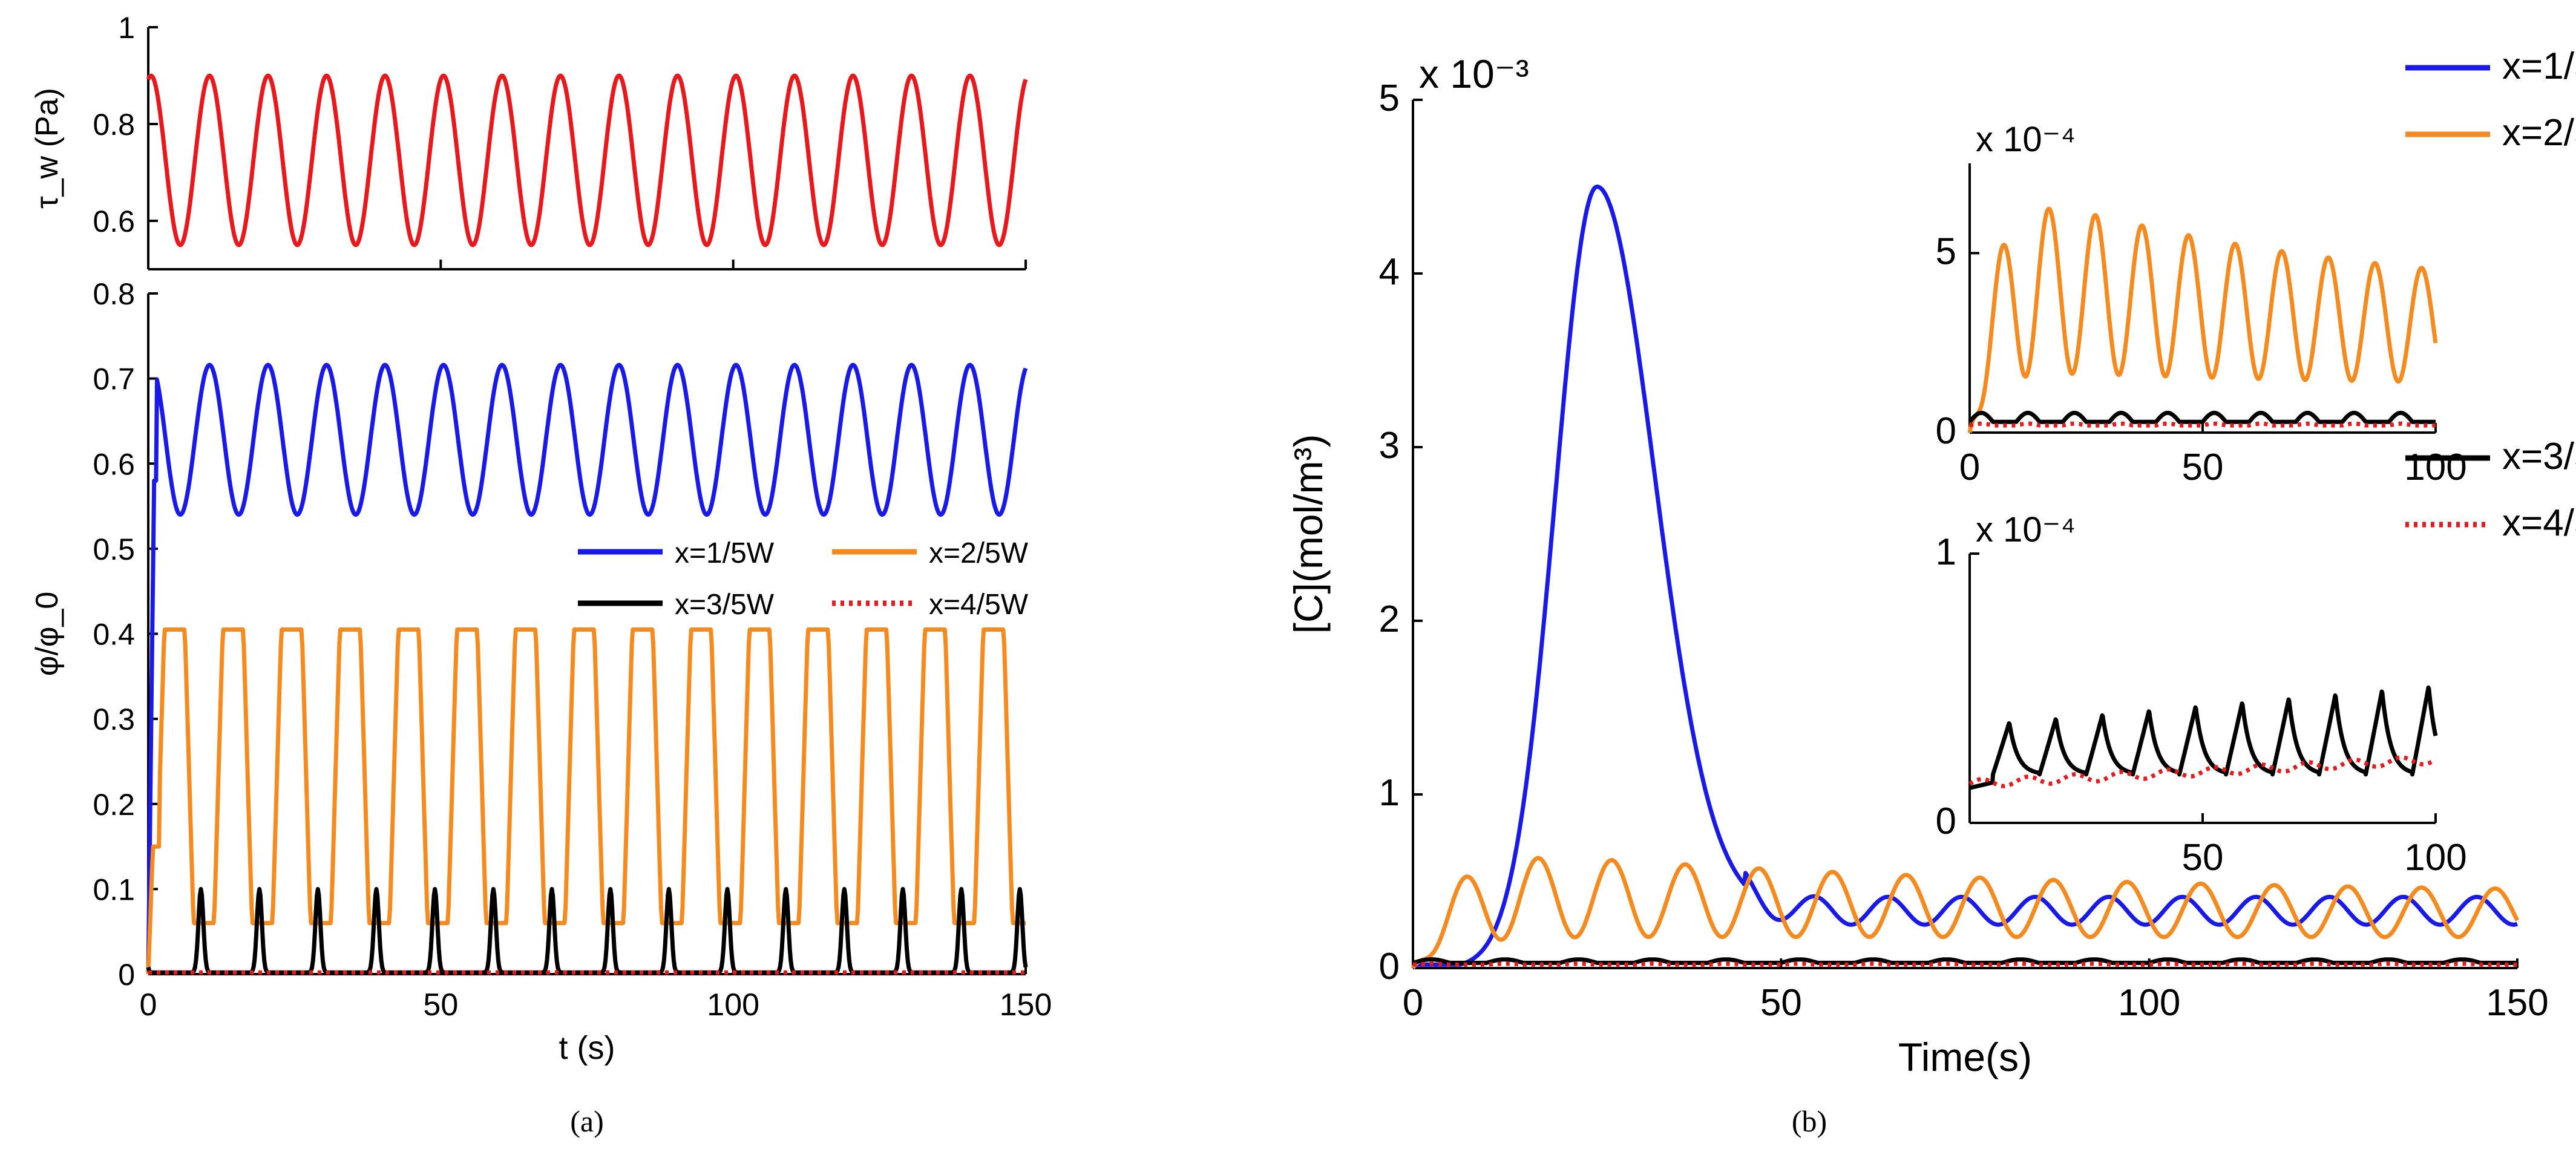 Image resolution: width=2576 pixels, height=1149 pixels. I want to click on y-axis-label: [C](mol/m³), so click(1308, 534).